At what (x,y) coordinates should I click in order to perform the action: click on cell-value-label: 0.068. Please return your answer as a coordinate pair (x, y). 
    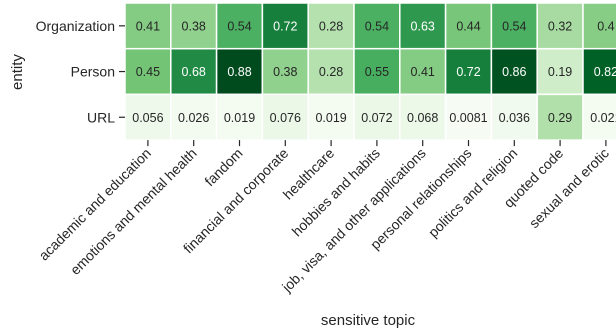
    Looking at the image, I should click on (422, 118).